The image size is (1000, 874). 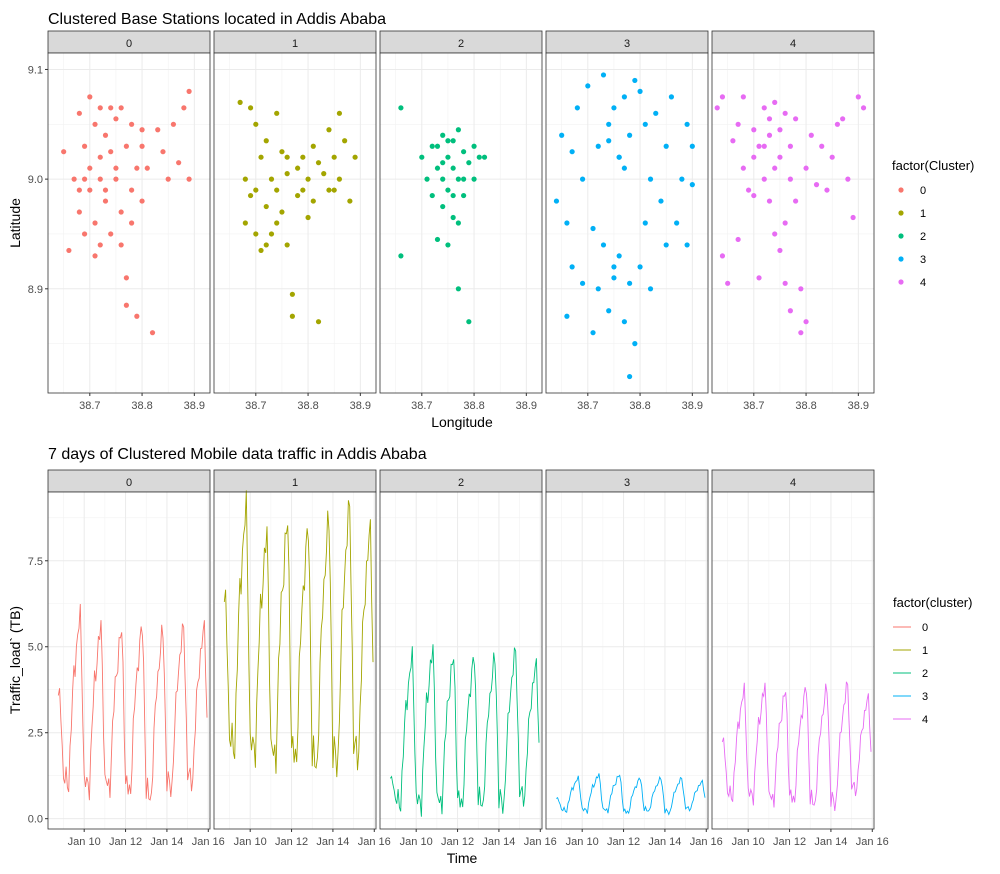 What do you see at coordinates (15, 660) in the screenshot?
I see `y-axis-title: Traffic_load` (TB)` at bounding box center [15, 660].